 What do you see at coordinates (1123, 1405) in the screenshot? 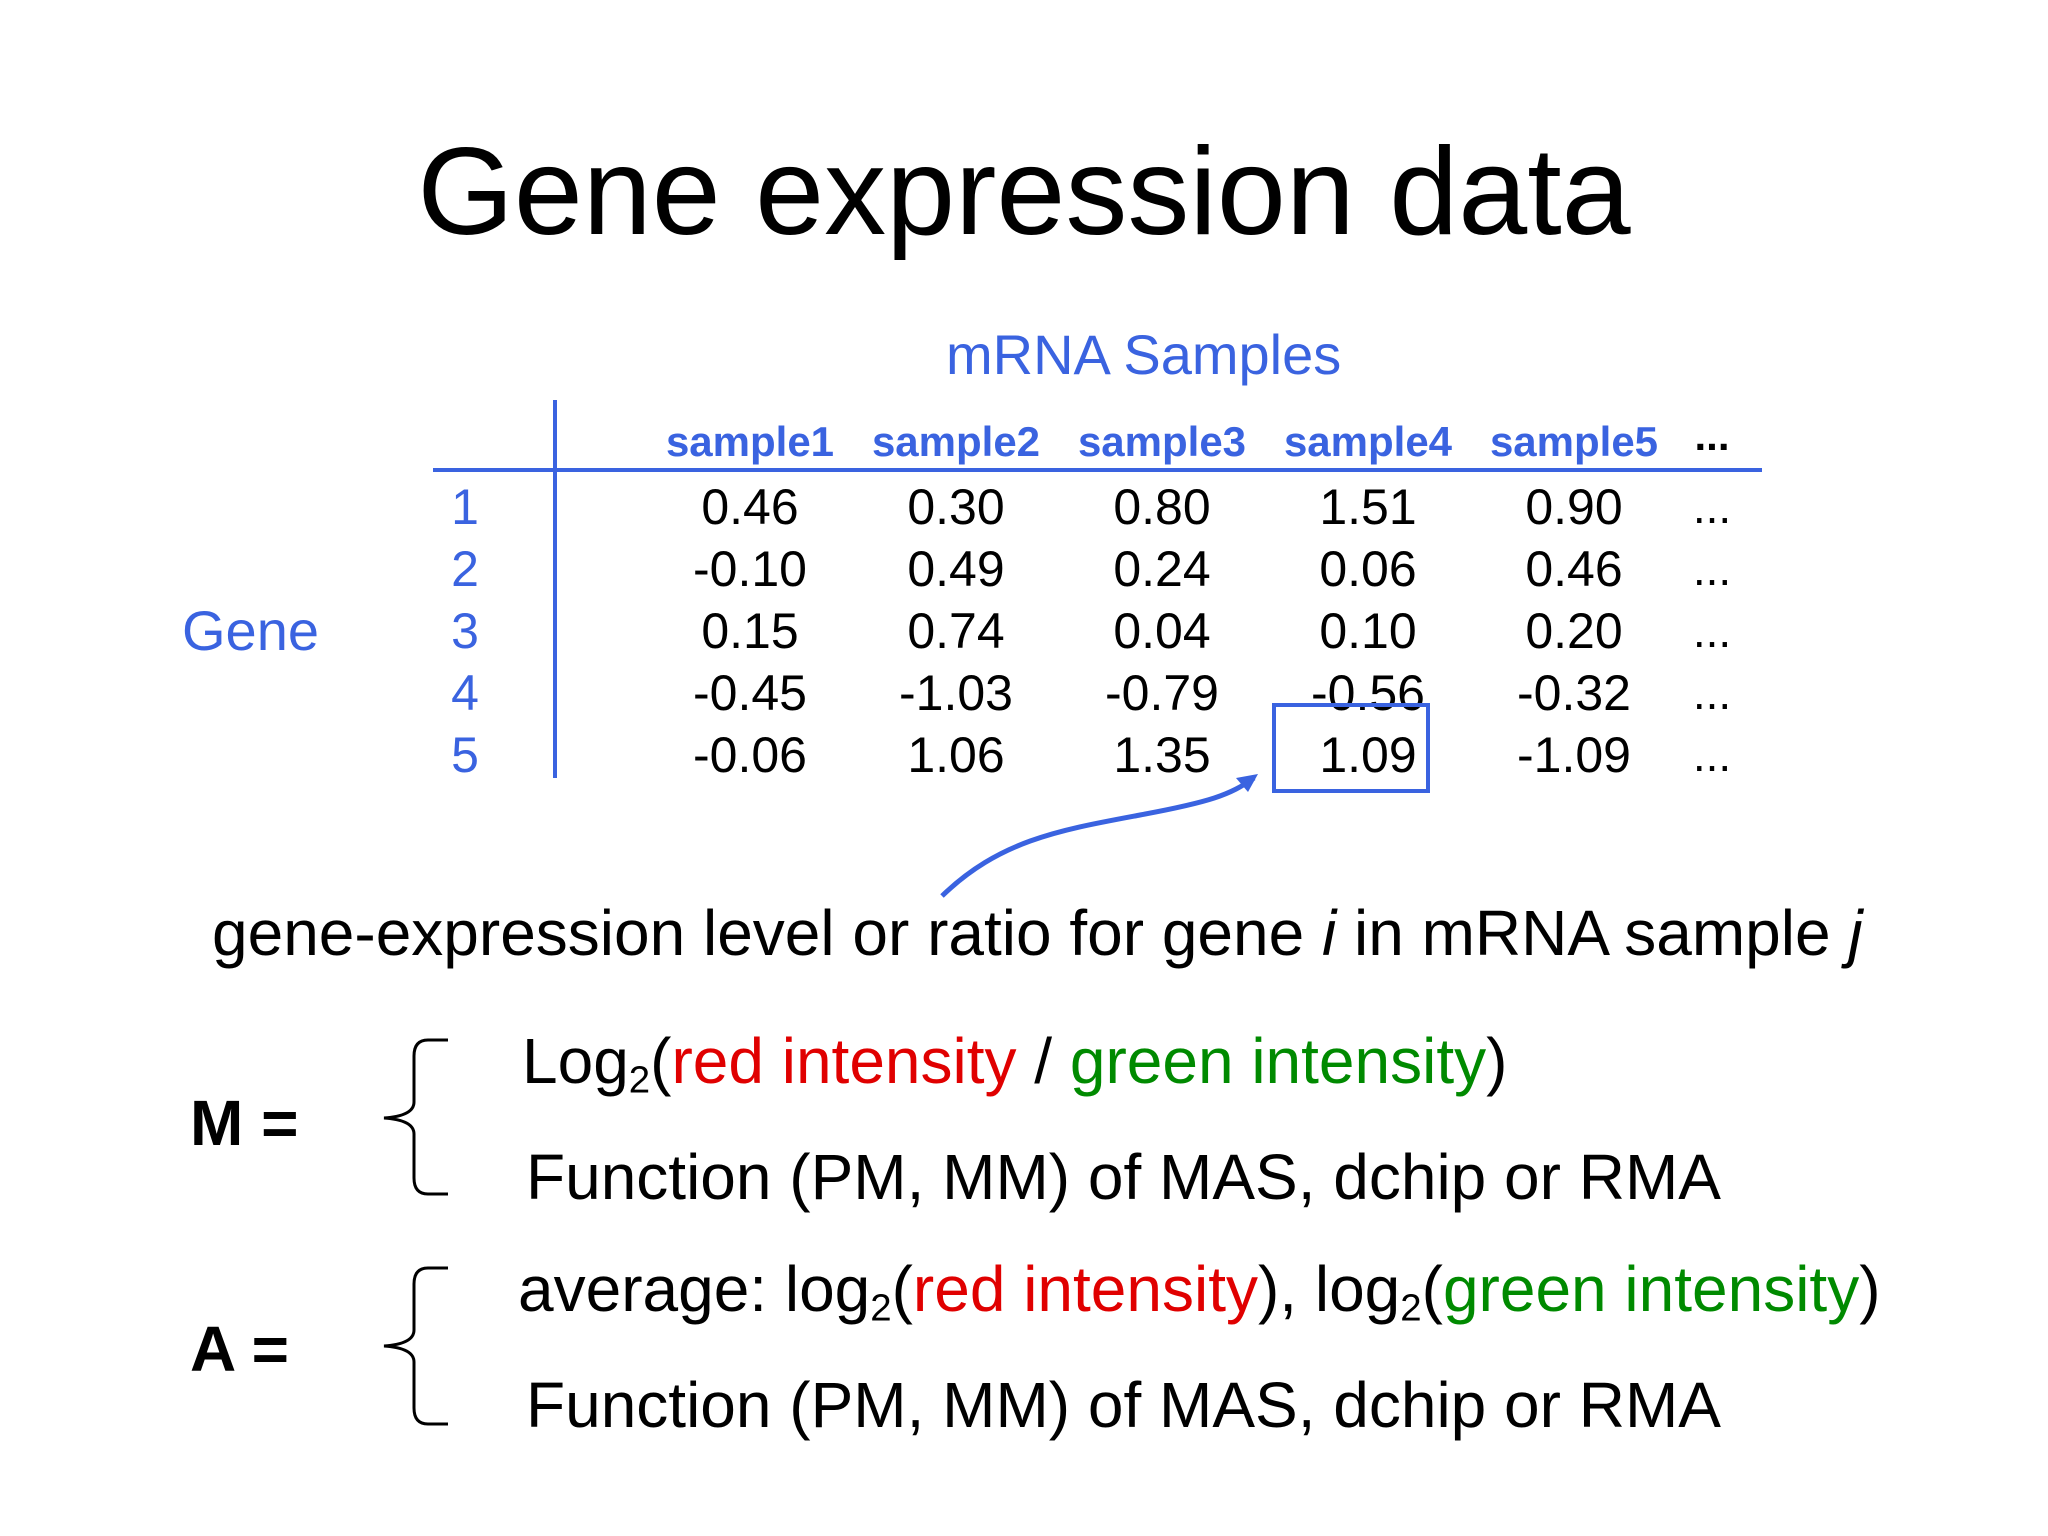
I see `a-formula-line2: Function (PM, MM) of MAS, dchip or RMA` at bounding box center [1123, 1405].